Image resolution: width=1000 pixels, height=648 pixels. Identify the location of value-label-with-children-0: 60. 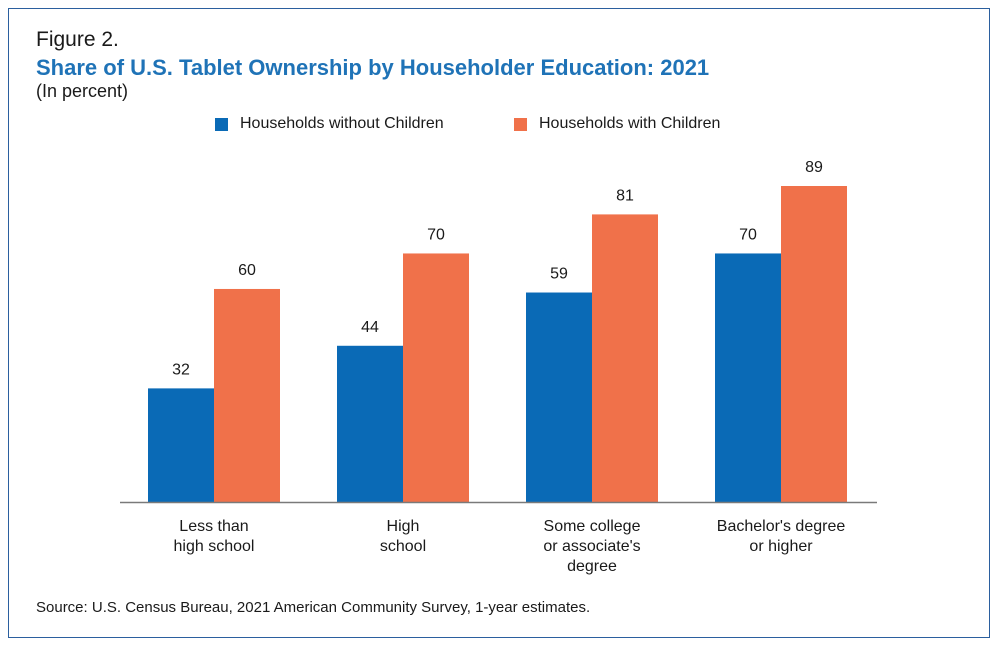
(247, 270).